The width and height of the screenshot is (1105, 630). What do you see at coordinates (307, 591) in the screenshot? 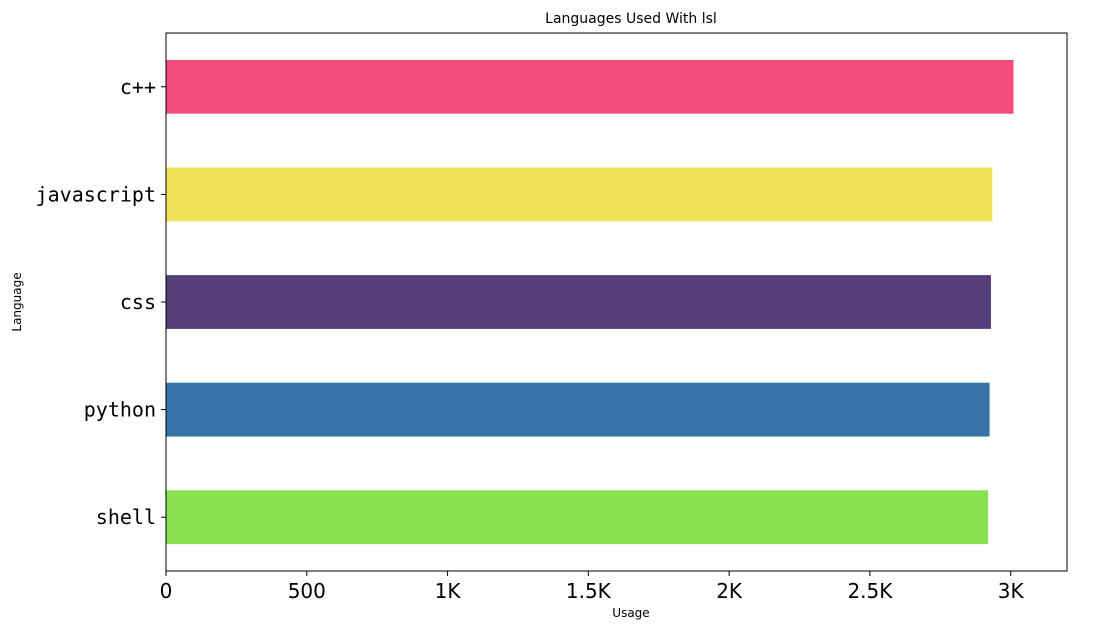
I see `x-tick-label: 500` at bounding box center [307, 591].